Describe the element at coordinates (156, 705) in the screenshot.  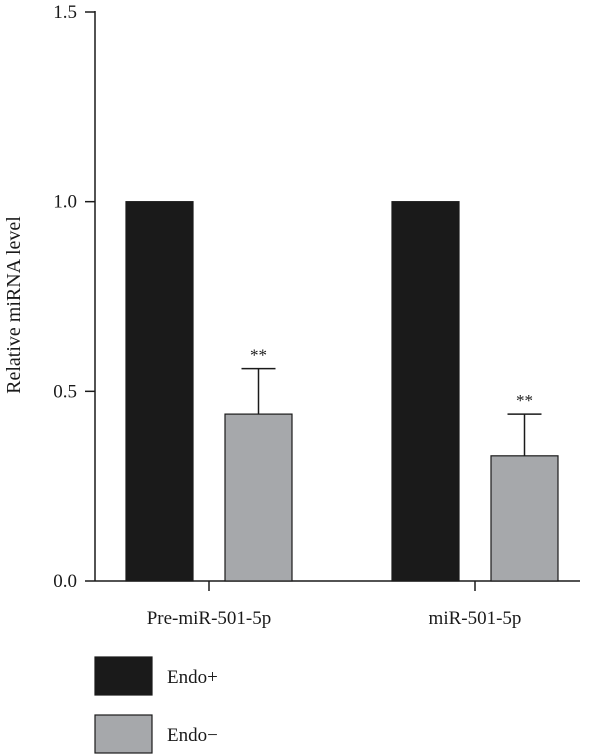
I see `legend: Endo+ Endo−` at that location.